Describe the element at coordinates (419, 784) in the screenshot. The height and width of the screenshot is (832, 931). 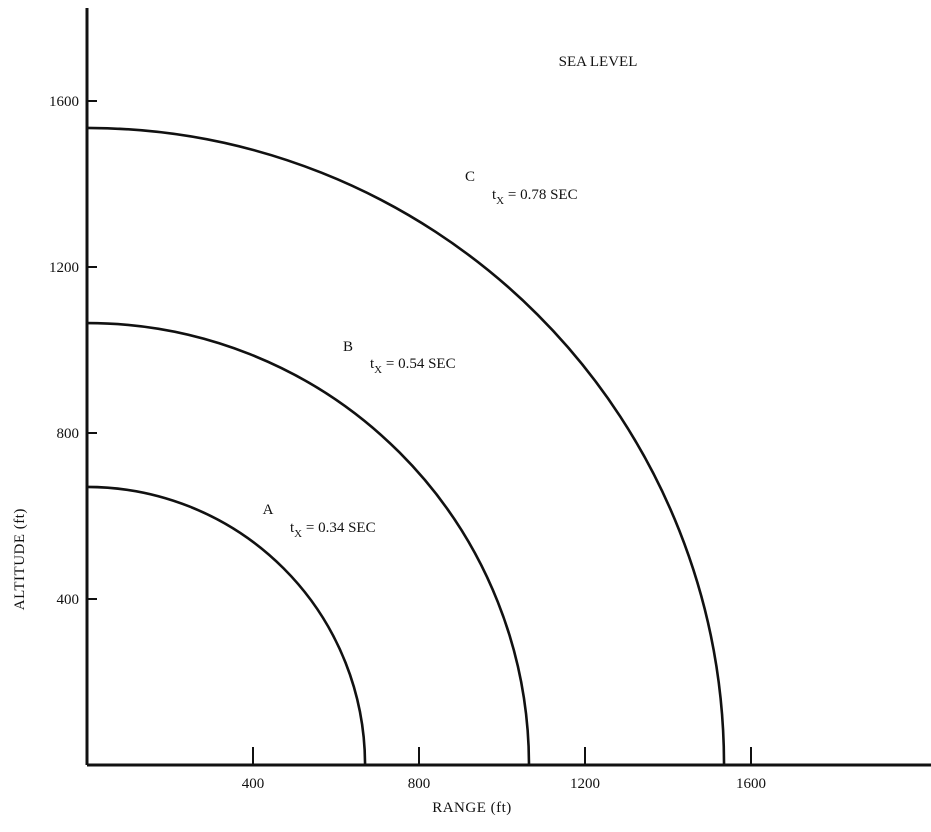
I see `x-tick-label: 800` at that location.